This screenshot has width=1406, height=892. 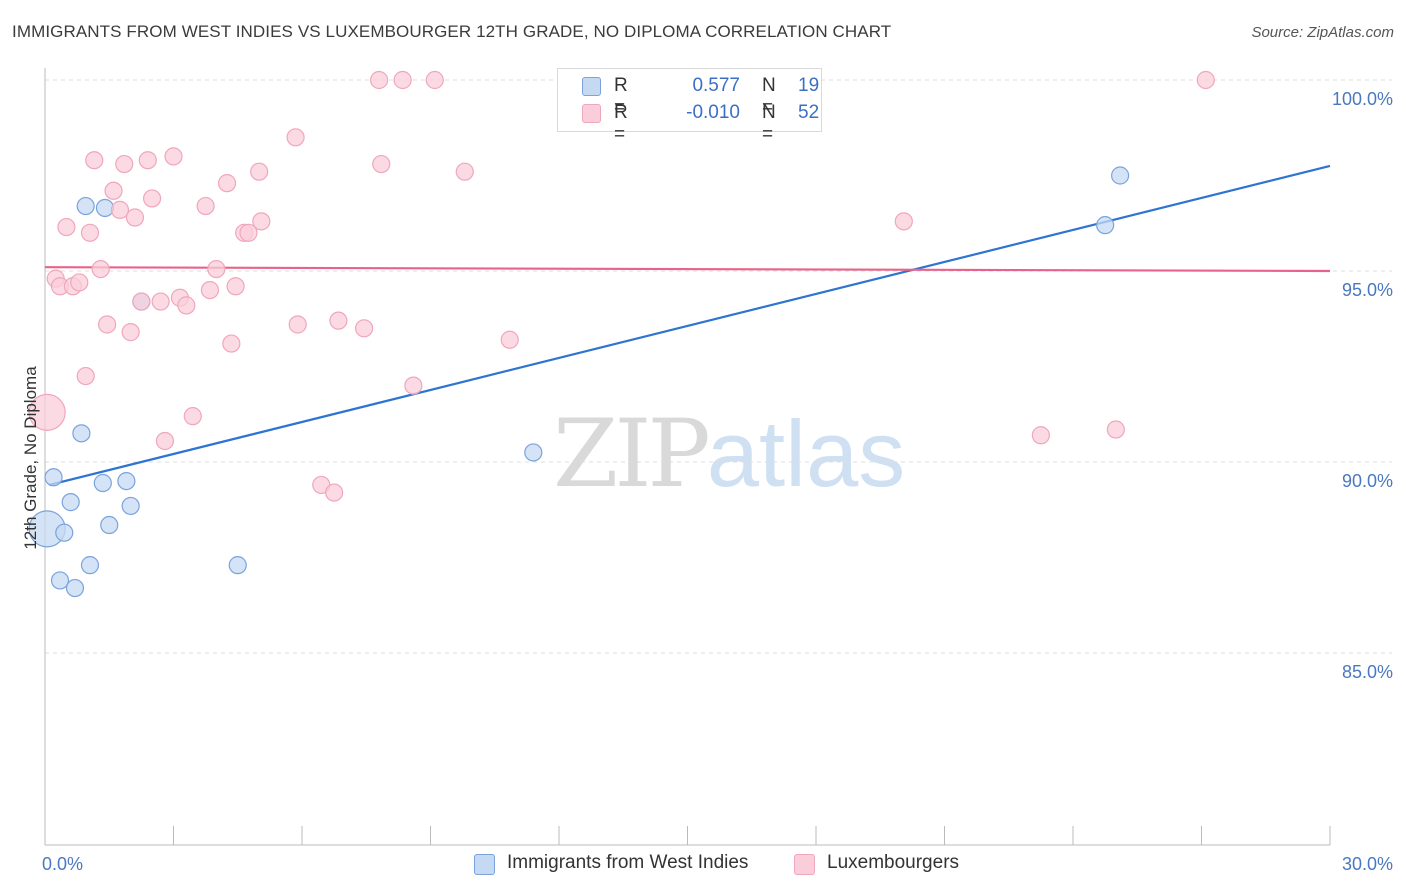 I want to click on y-tick-label: 95.0%, so click(x=1367, y=290).